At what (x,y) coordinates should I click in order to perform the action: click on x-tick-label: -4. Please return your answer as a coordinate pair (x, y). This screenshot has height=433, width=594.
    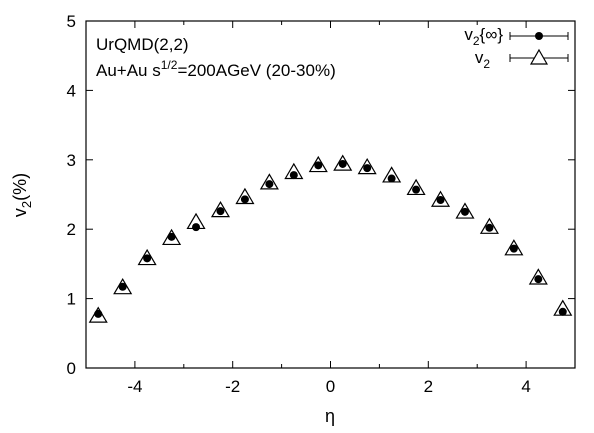
    Looking at the image, I should click on (134, 386).